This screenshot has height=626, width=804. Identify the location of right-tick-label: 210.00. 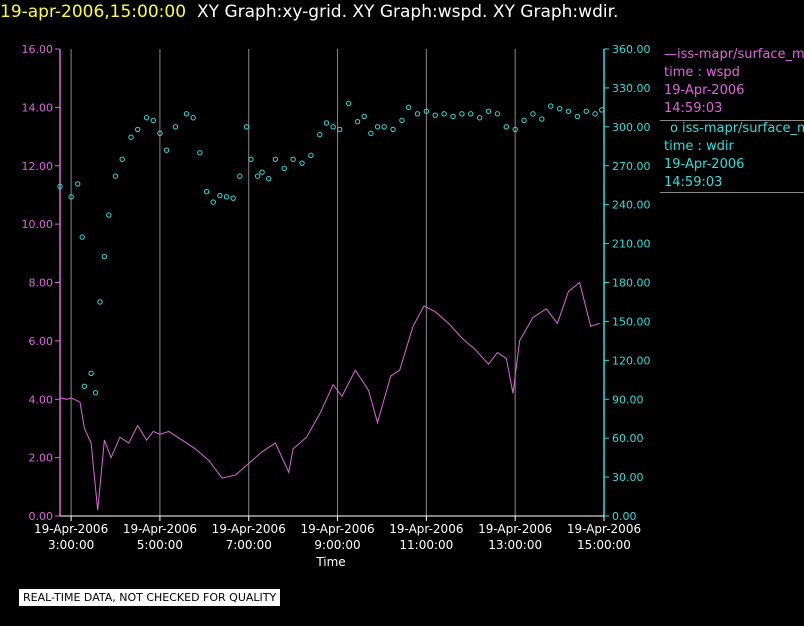
(631, 244).